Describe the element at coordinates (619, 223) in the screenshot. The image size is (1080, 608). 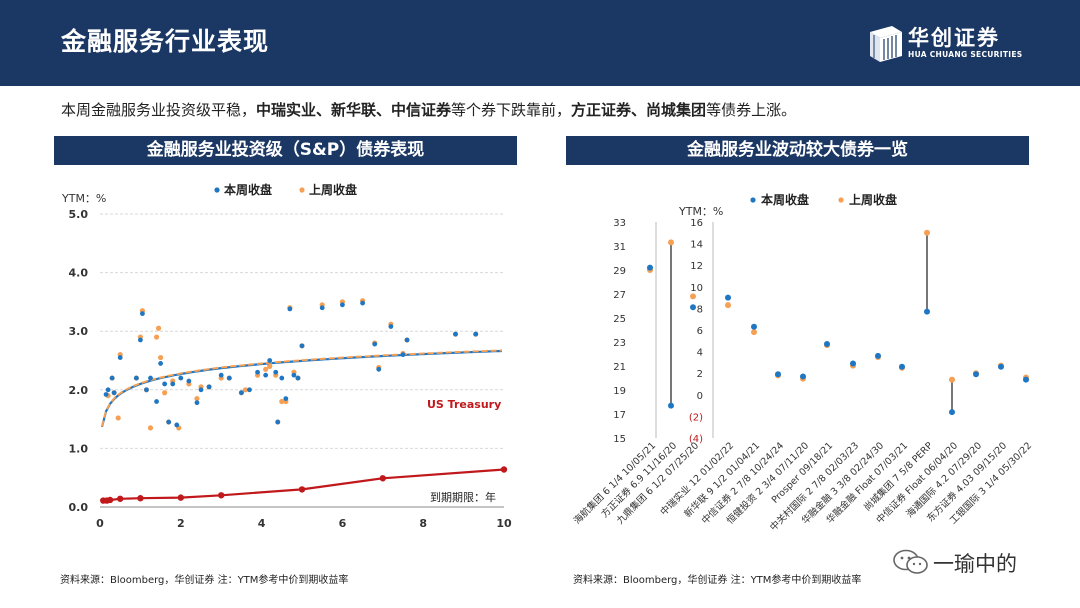
I see `right-left-tick-label: 33` at that location.